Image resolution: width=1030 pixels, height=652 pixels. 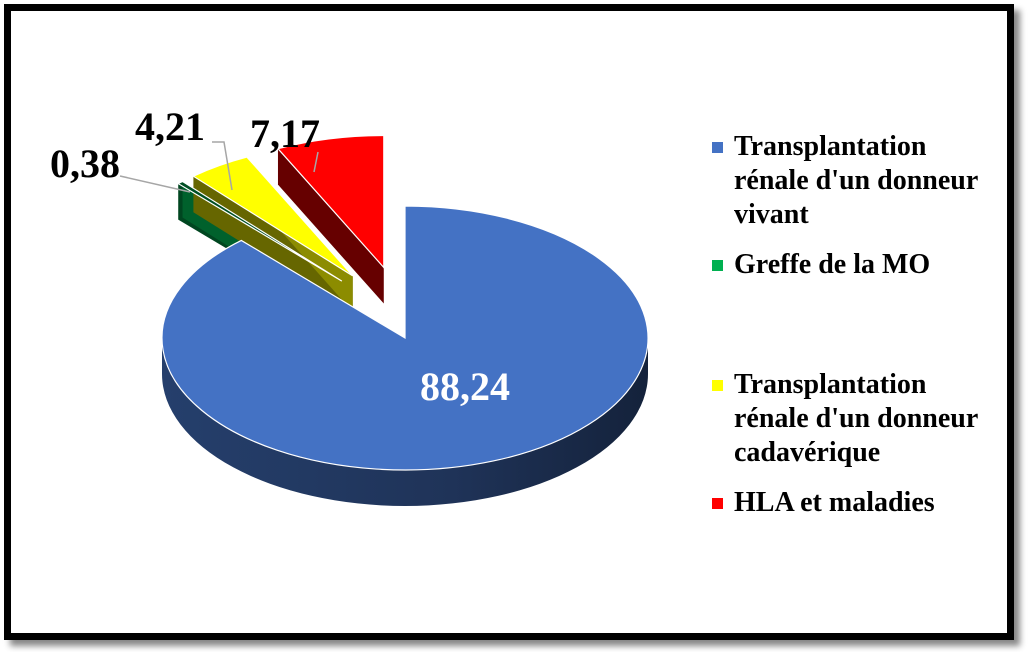 What do you see at coordinates (85, 163) in the screenshot?
I see `data-label: 0,38` at bounding box center [85, 163].